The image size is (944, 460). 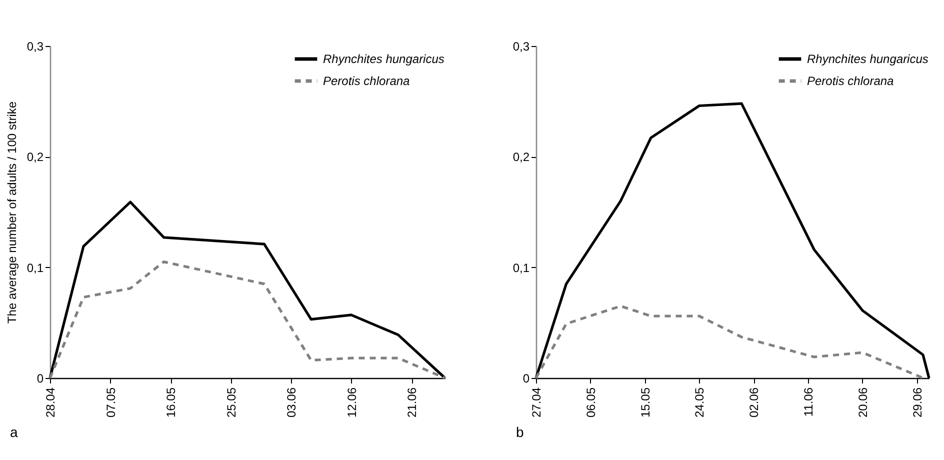 What do you see at coordinates (111, 402) in the screenshot?
I see `x-tick-label: 07.05` at bounding box center [111, 402].